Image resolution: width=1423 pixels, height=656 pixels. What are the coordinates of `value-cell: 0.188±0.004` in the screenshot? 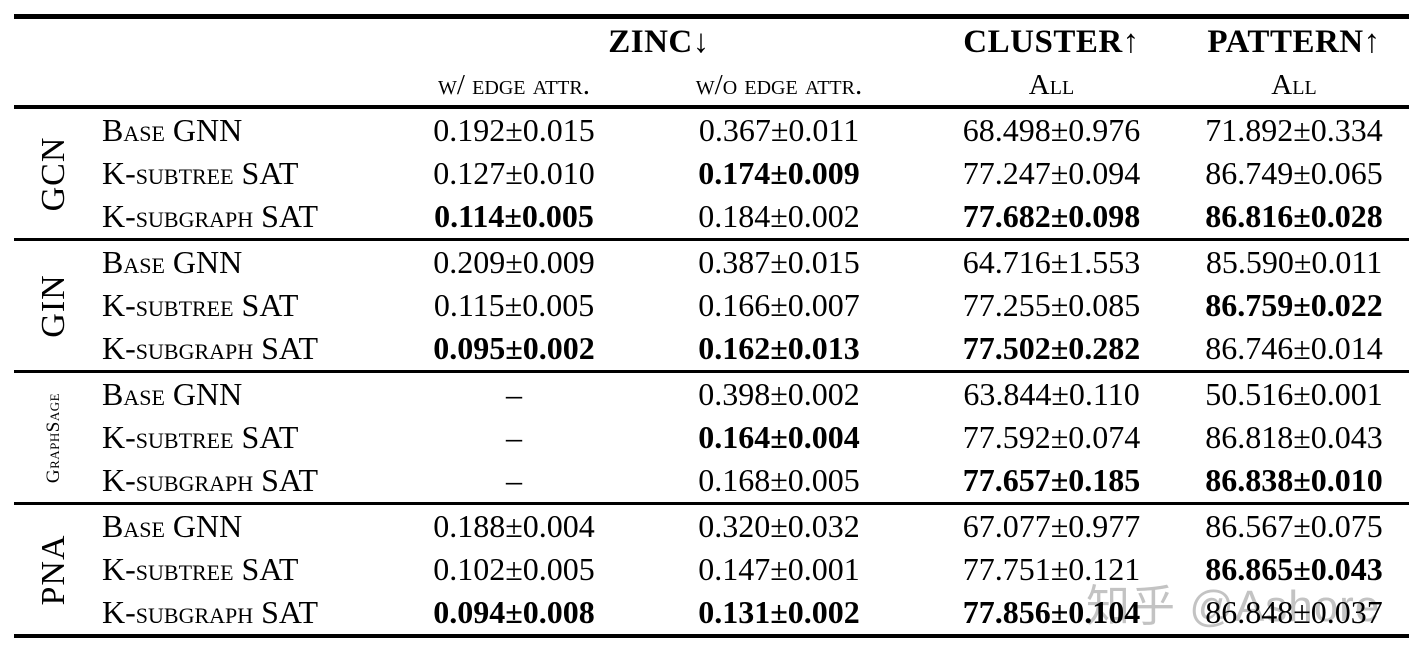 It's located at (514, 526).